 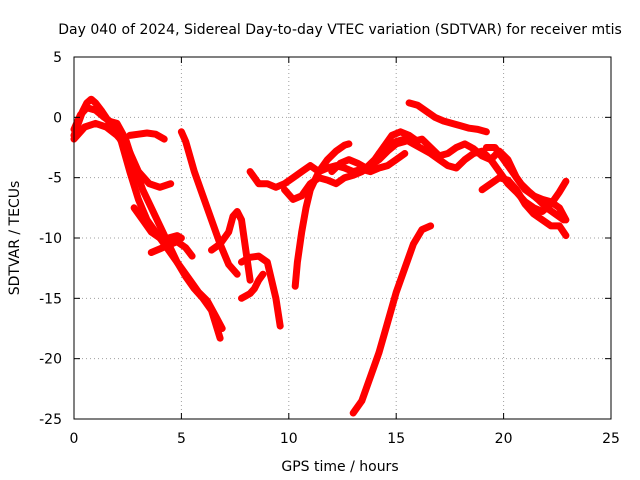 What do you see at coordinates (74, 439) in the screenshot?
I see `x-tick-label: 0` at bounding box center [74, 439].